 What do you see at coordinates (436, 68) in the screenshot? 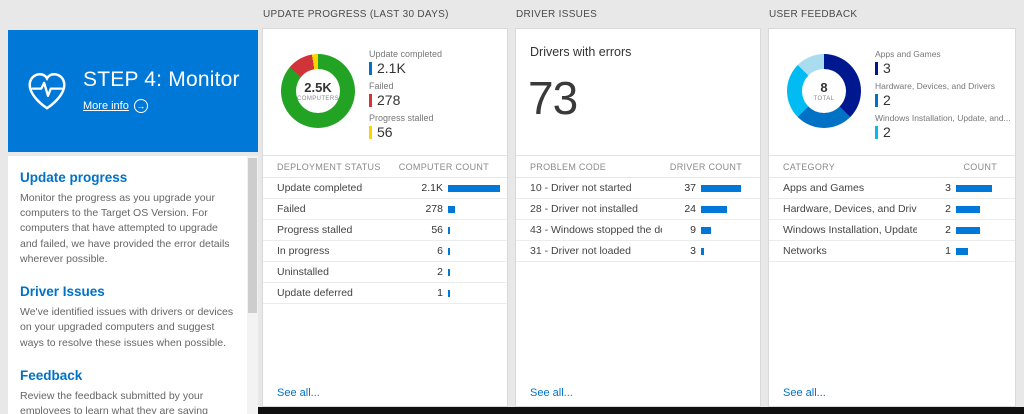
I see `legend-value-row: 2.1K` at bounding box center [436, 68].